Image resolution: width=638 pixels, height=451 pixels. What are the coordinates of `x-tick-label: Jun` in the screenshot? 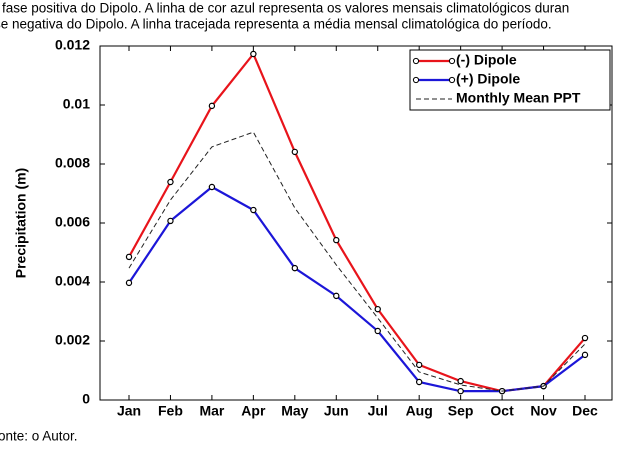 It's located at (336, 411).